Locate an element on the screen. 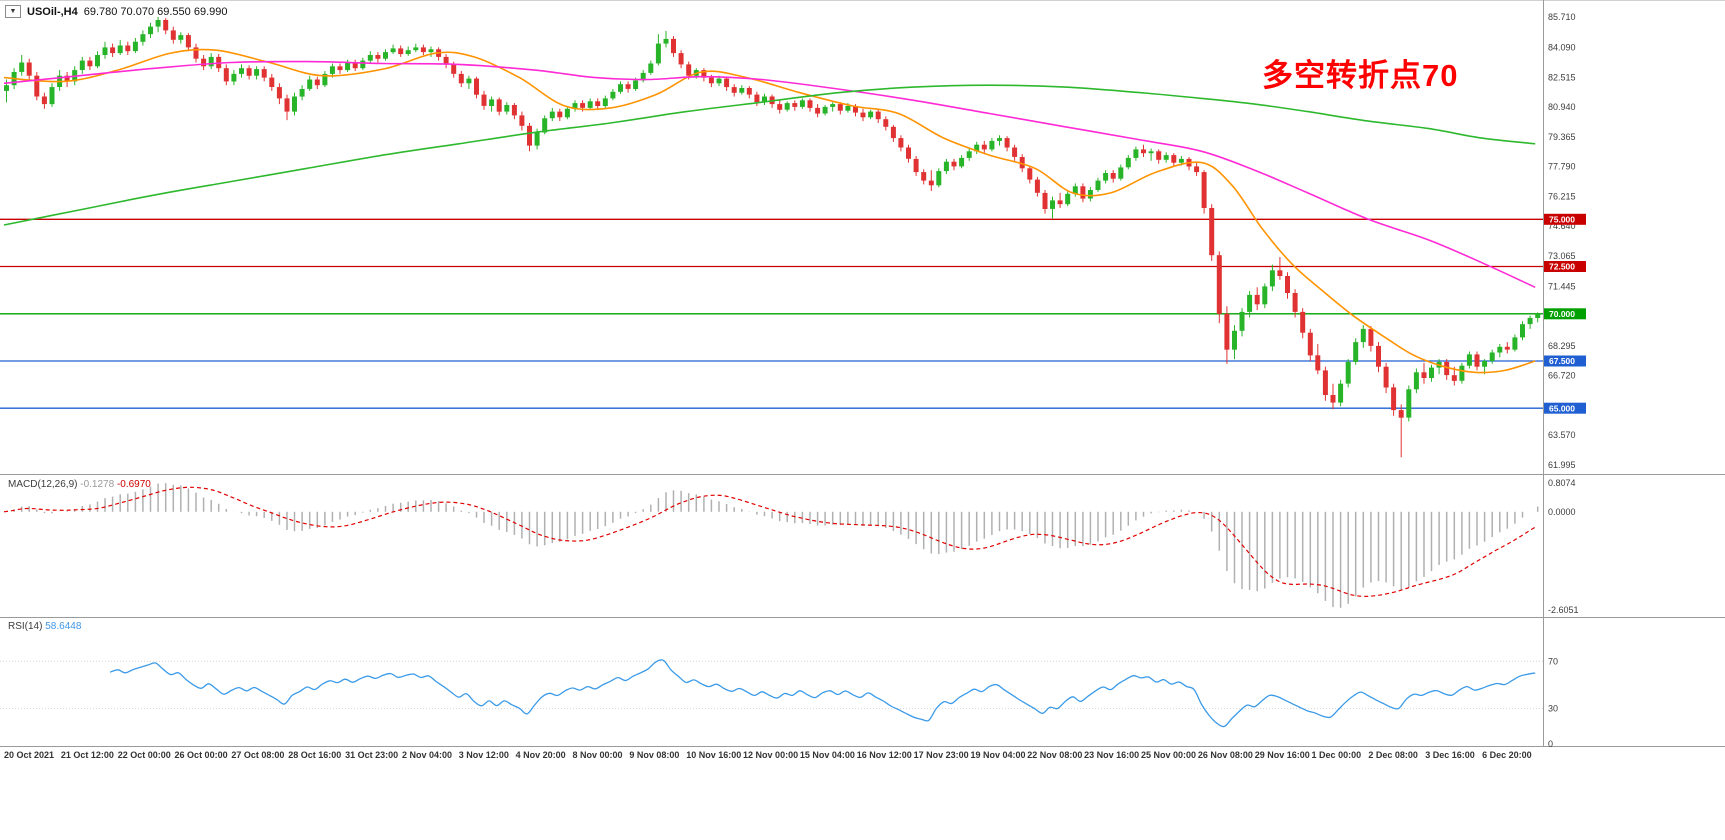 Image resolution: width=1725 pixels, height=840 pixels. price-tag-75.000 is located at coordinates (1565, 219).